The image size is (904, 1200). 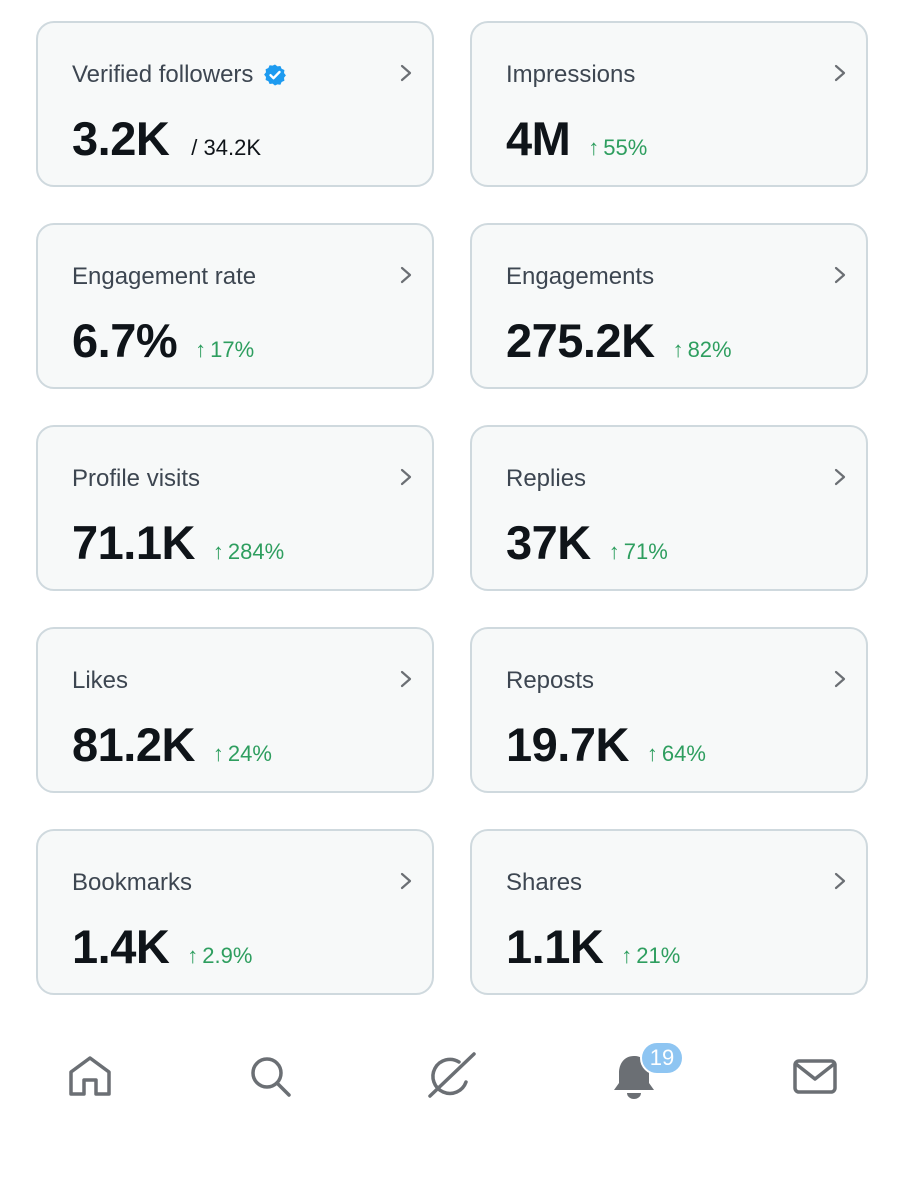 I want to click on bottom-tab-bar, so click(x=452, y=1080).